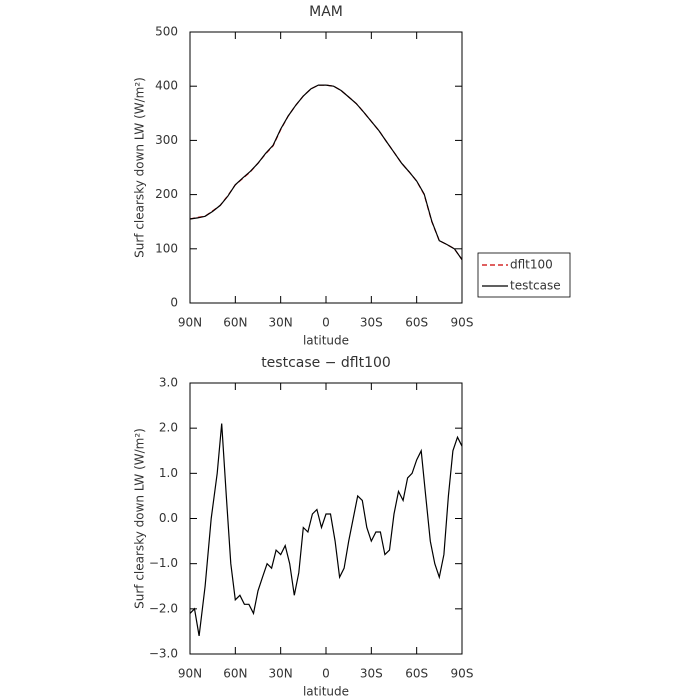  Describe the element at coordinates (163, 608) in the screenshot. I see `y-tick-label: −2.0` at that location.